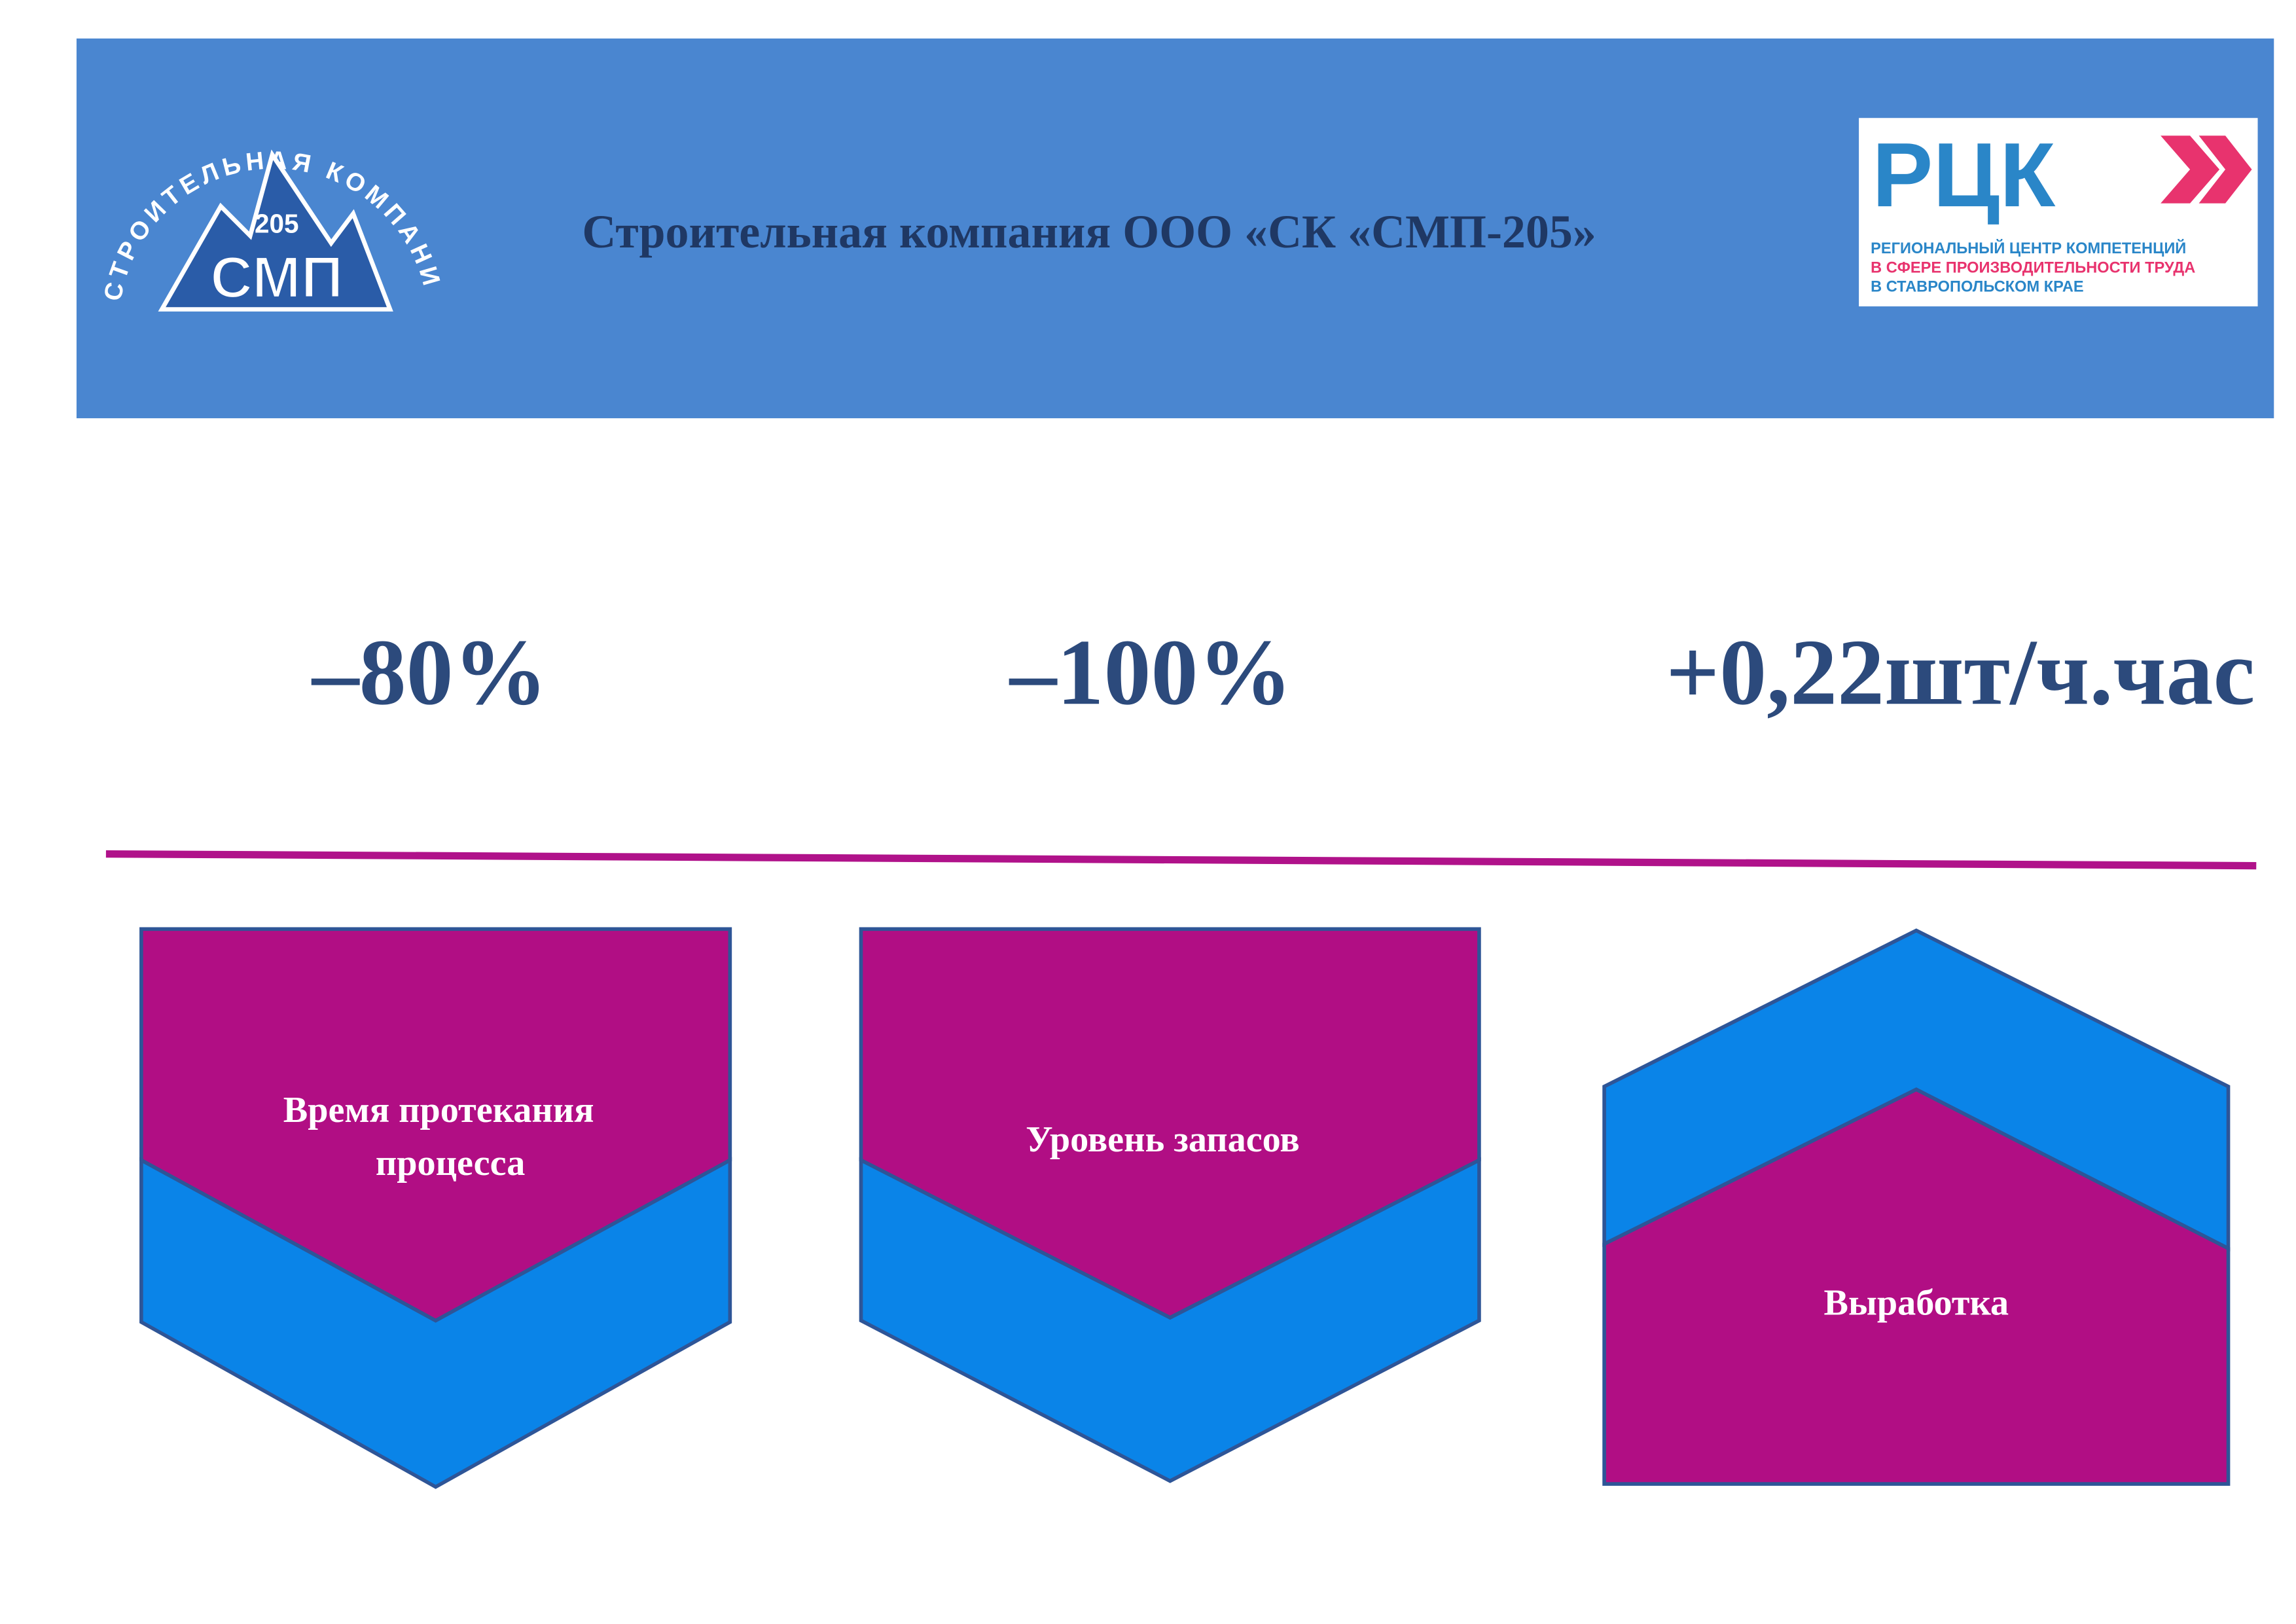 The width and height of the screenshot is (2296, 1624). What do you see at coordinates (1089, 232) in the screenshot?
I see `header-title: Строительная компания ООО «СК «СМП-205»` at bounding box center [1089, 232].